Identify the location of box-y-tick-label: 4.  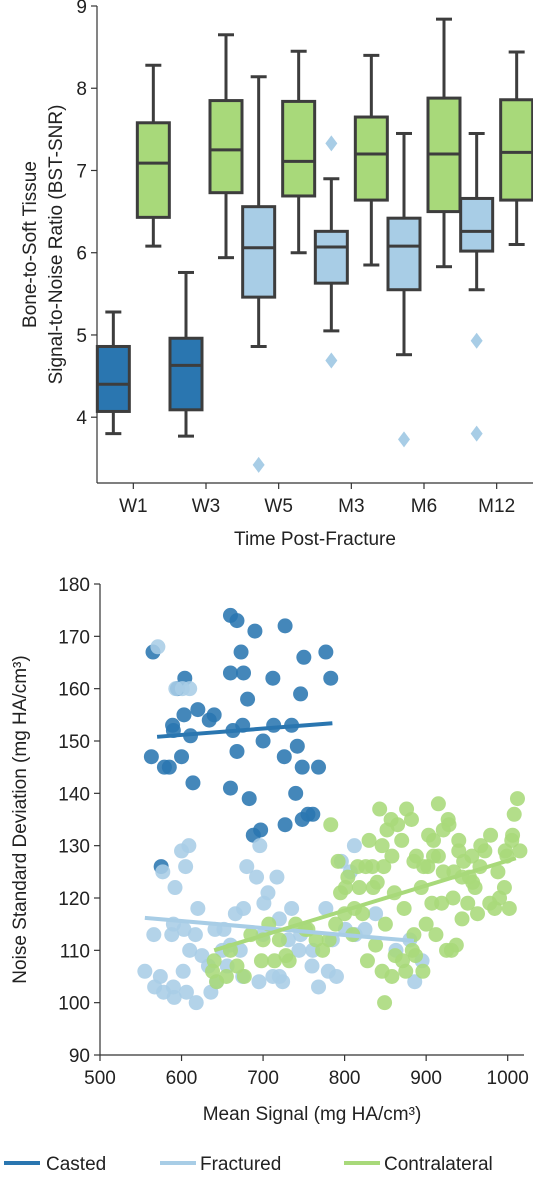
(81, 418).